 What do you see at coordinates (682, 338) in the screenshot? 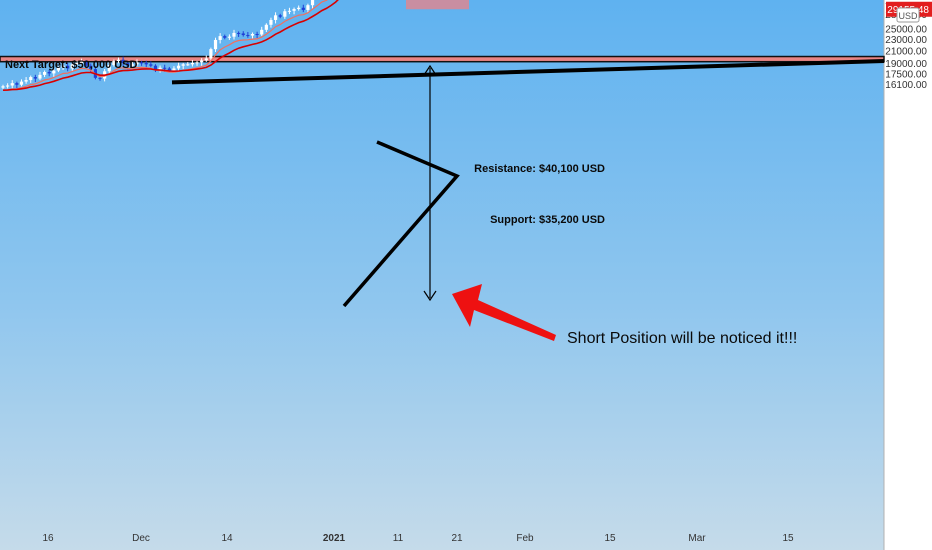
I see `callout-label: Short Position will be noticed it!!!` at bounding box center [682, 338].